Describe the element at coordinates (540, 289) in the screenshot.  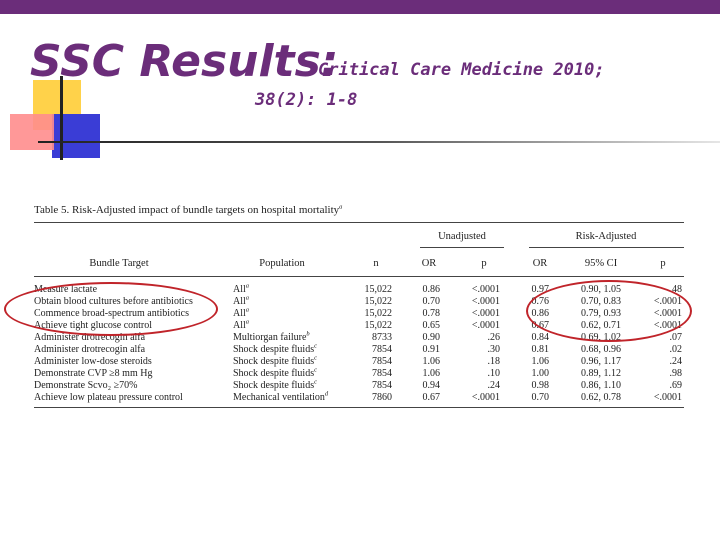
I see `cell-or-adjusted: 0.97` at that location.